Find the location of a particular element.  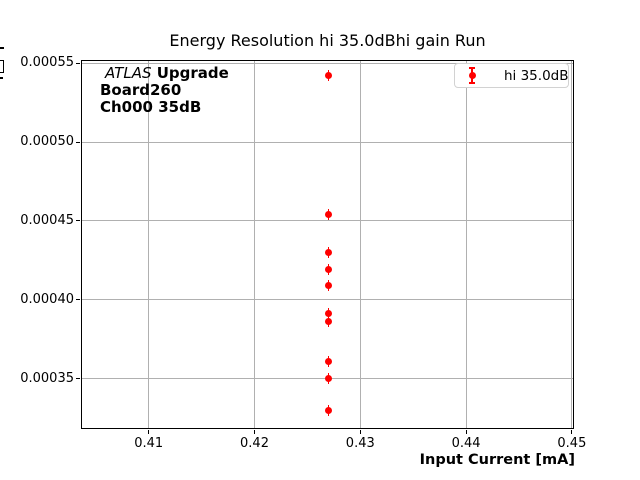

annotation-line-1: ATLAS Upgrade is located at coordinates (164, 73).